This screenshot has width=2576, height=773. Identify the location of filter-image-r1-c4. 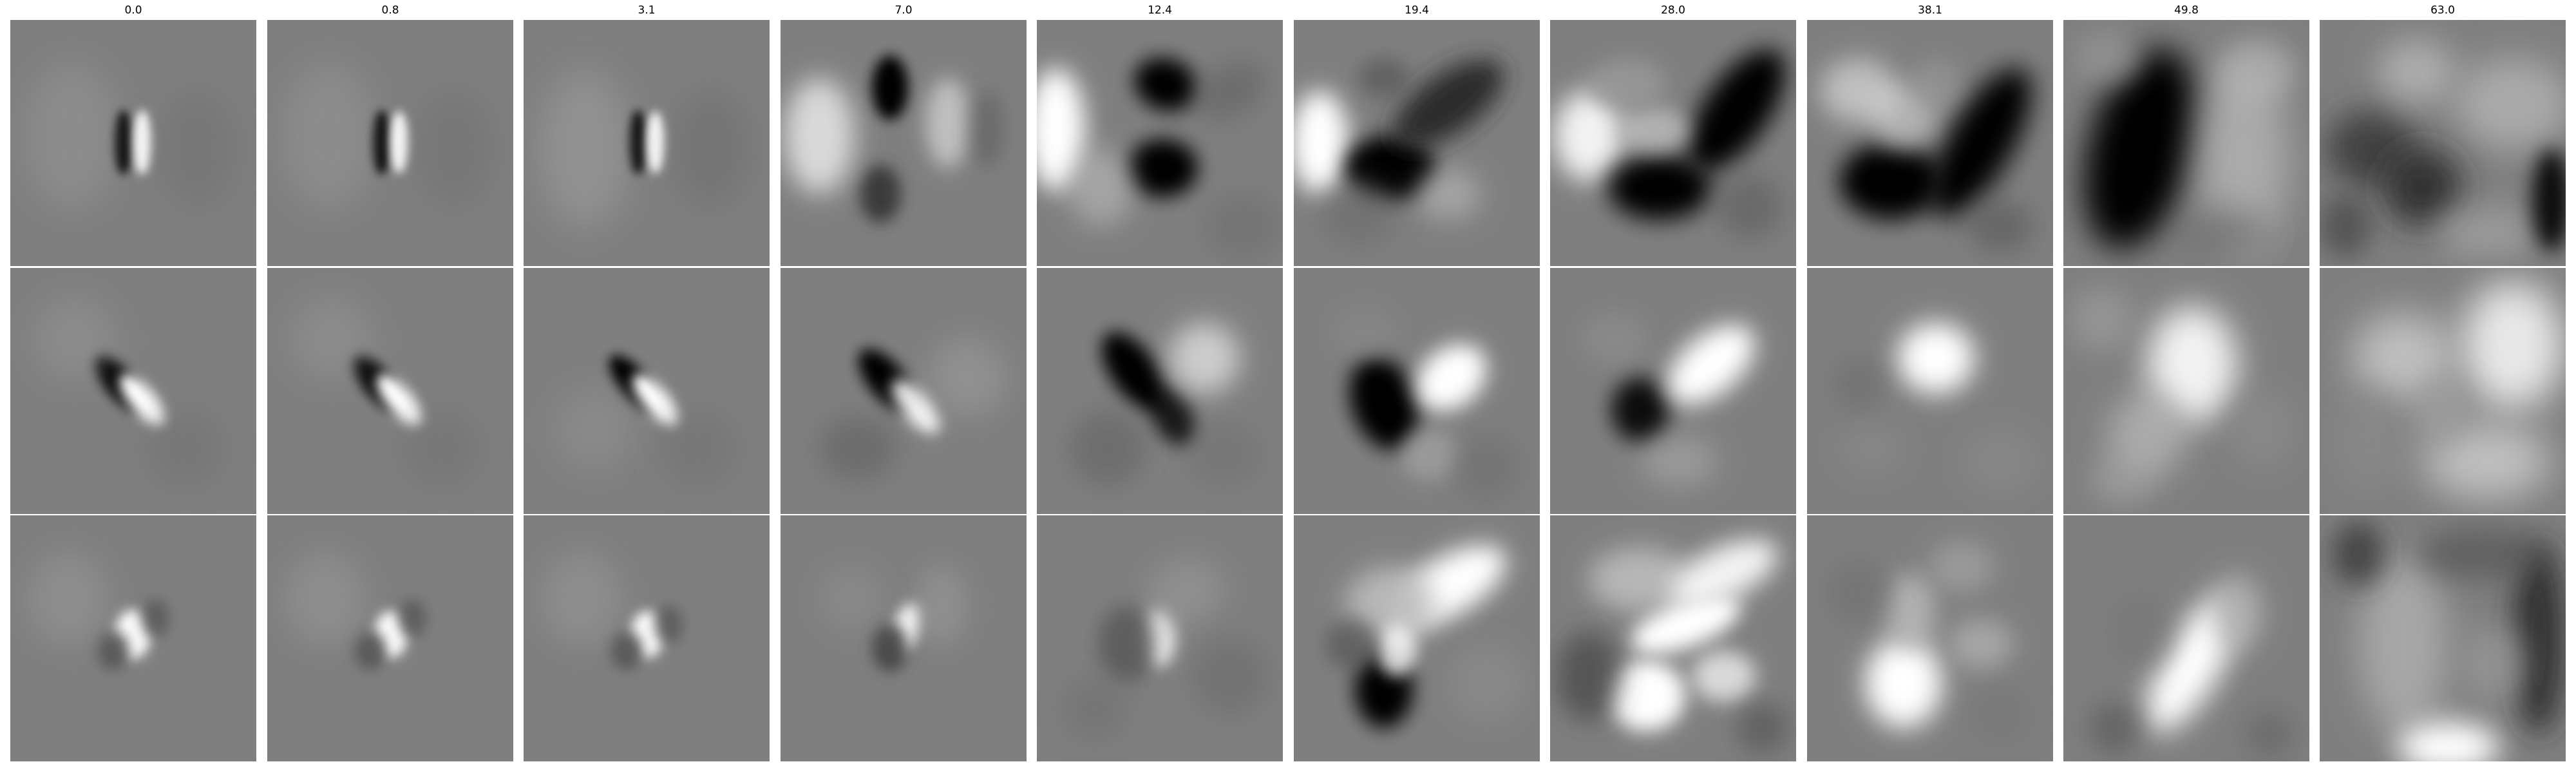
(904, 143).